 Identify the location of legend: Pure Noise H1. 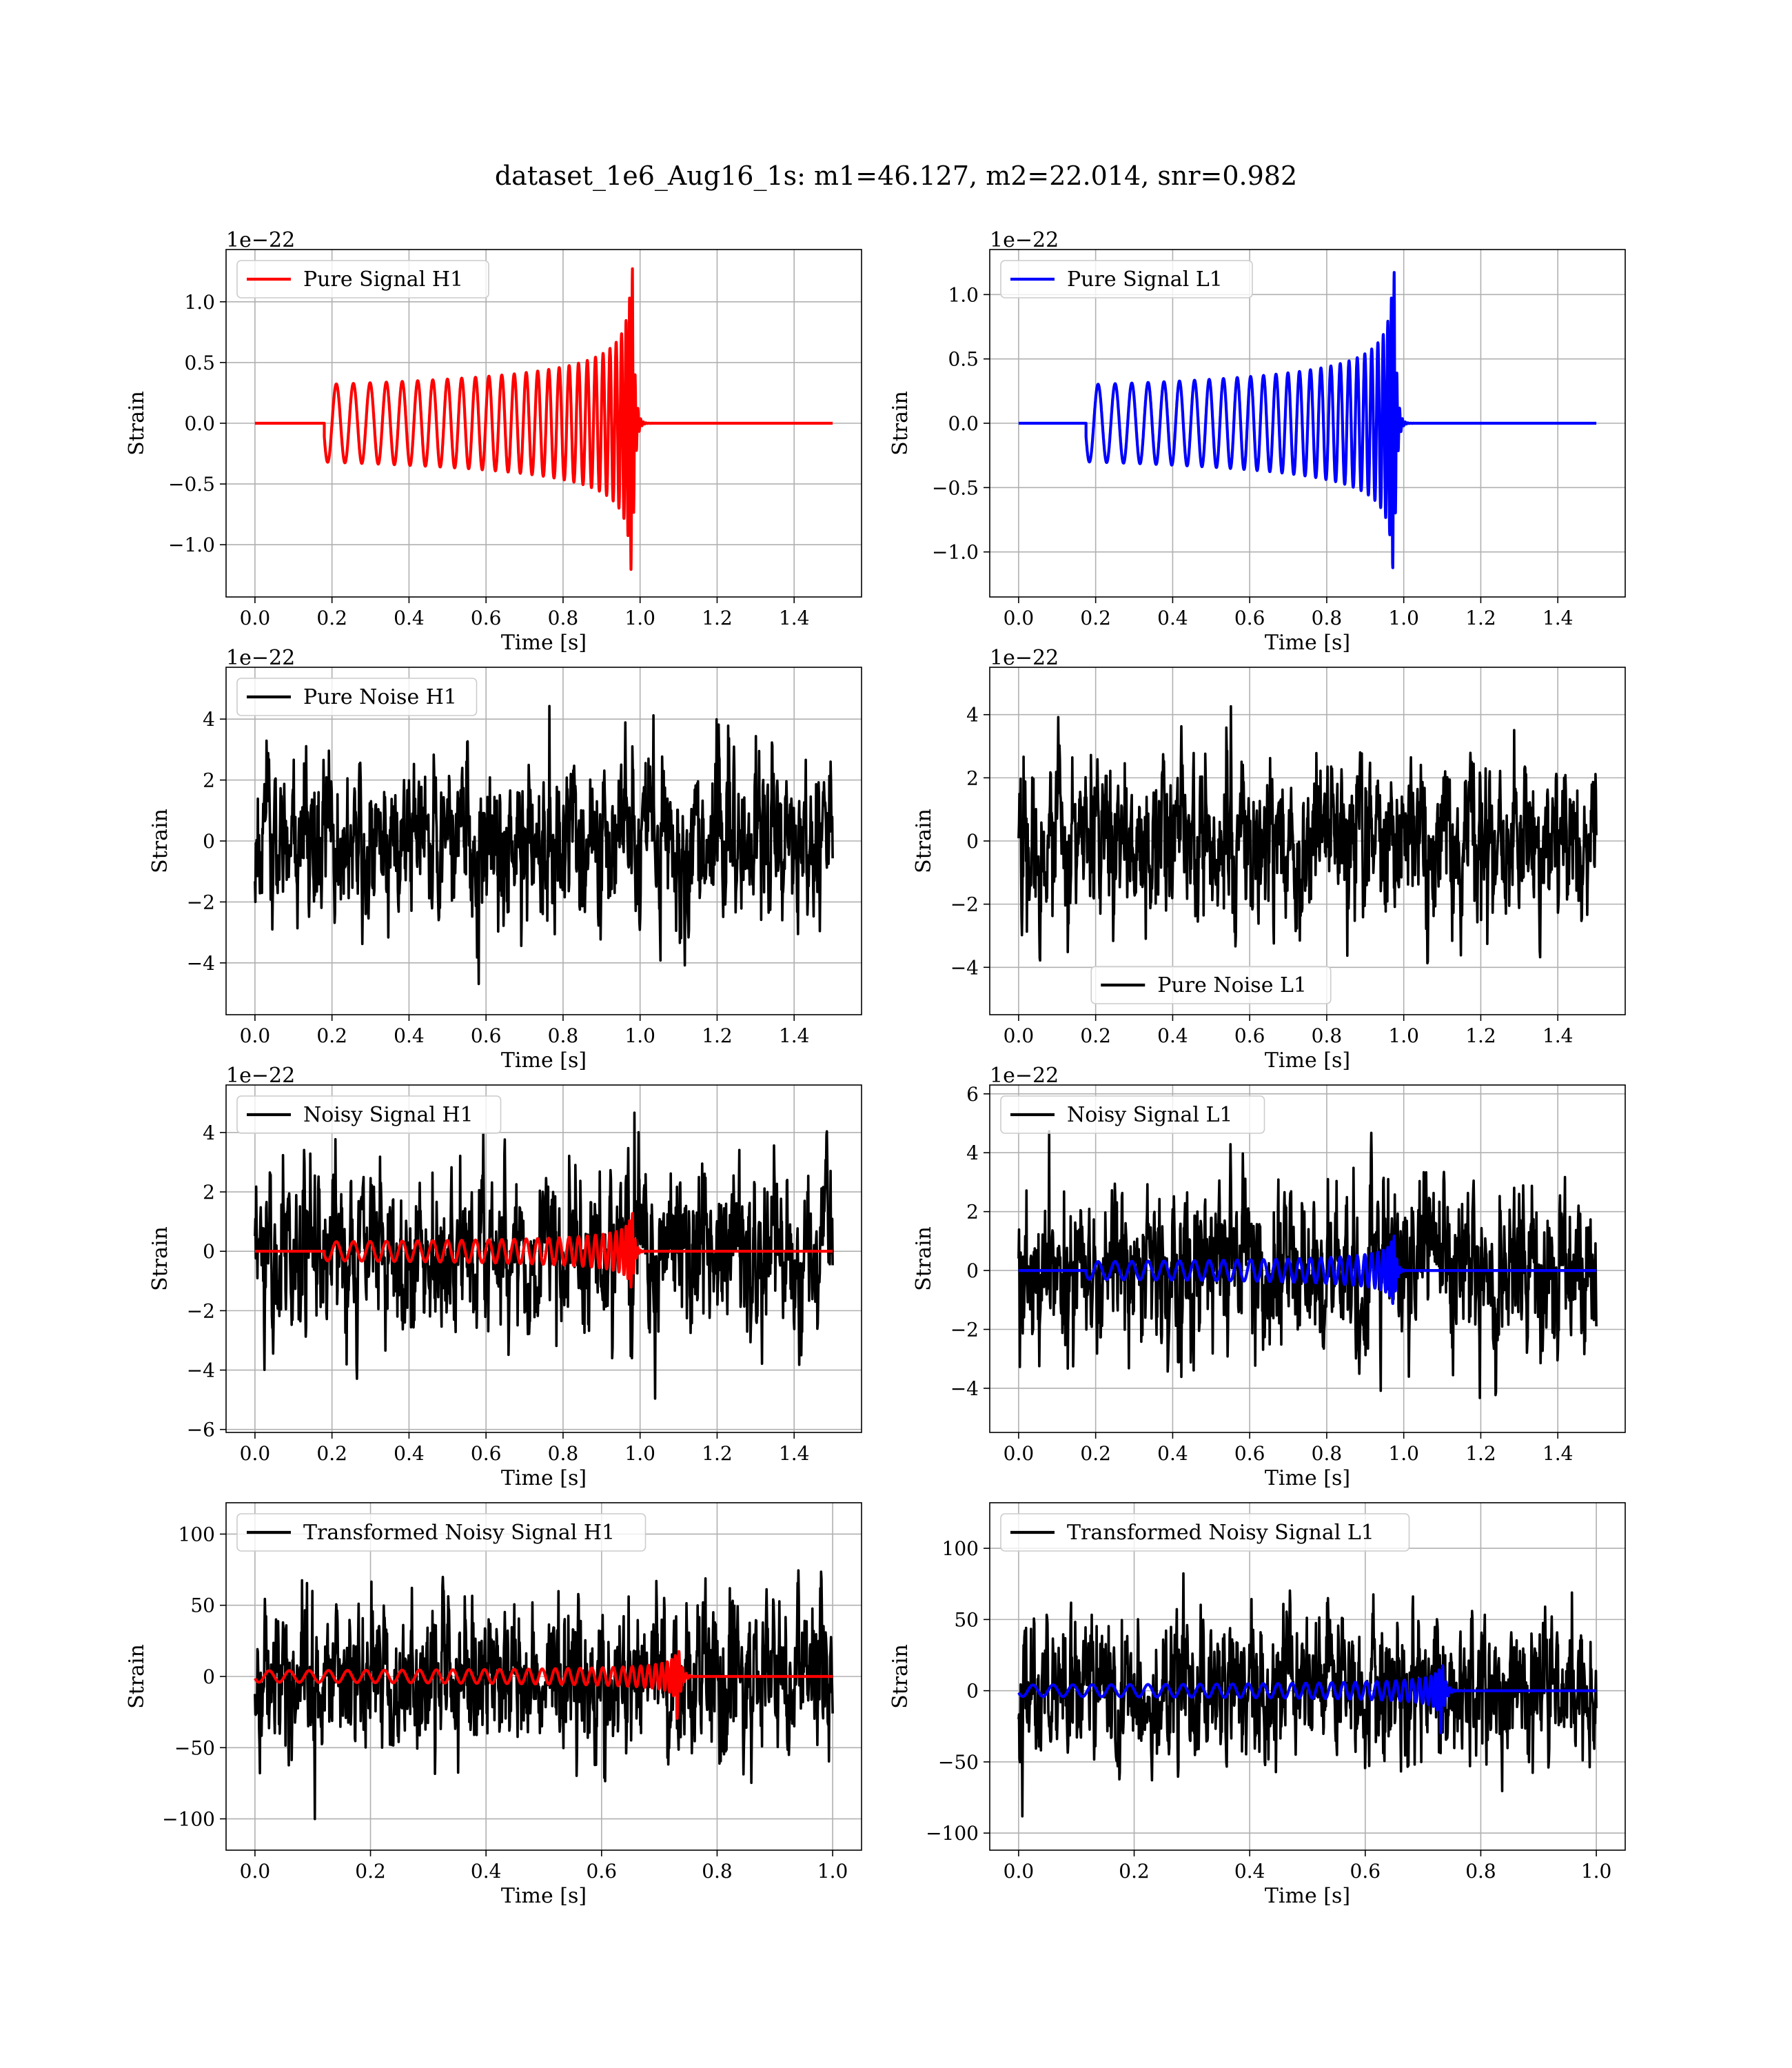
(357, 697).